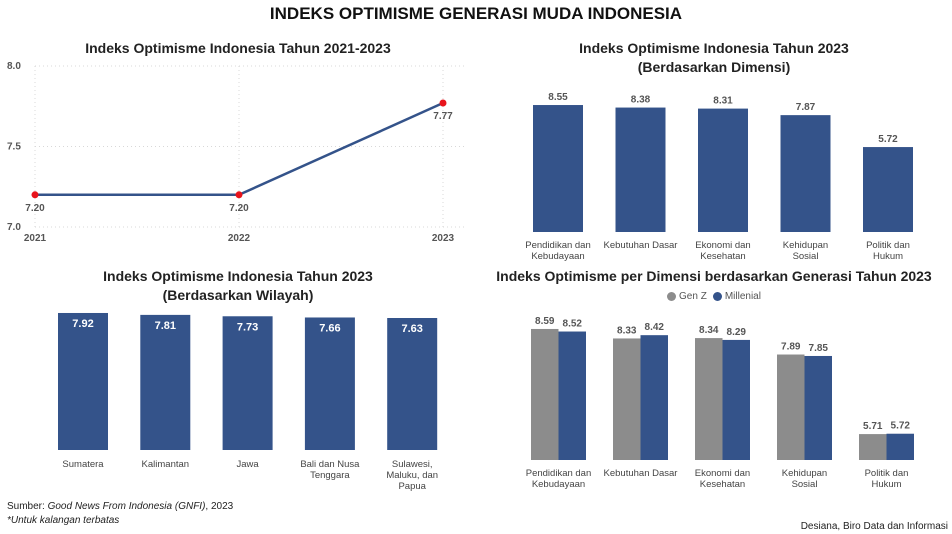  I want to click on generasi-legend: Gen Z Millenial, so click(714, 296).